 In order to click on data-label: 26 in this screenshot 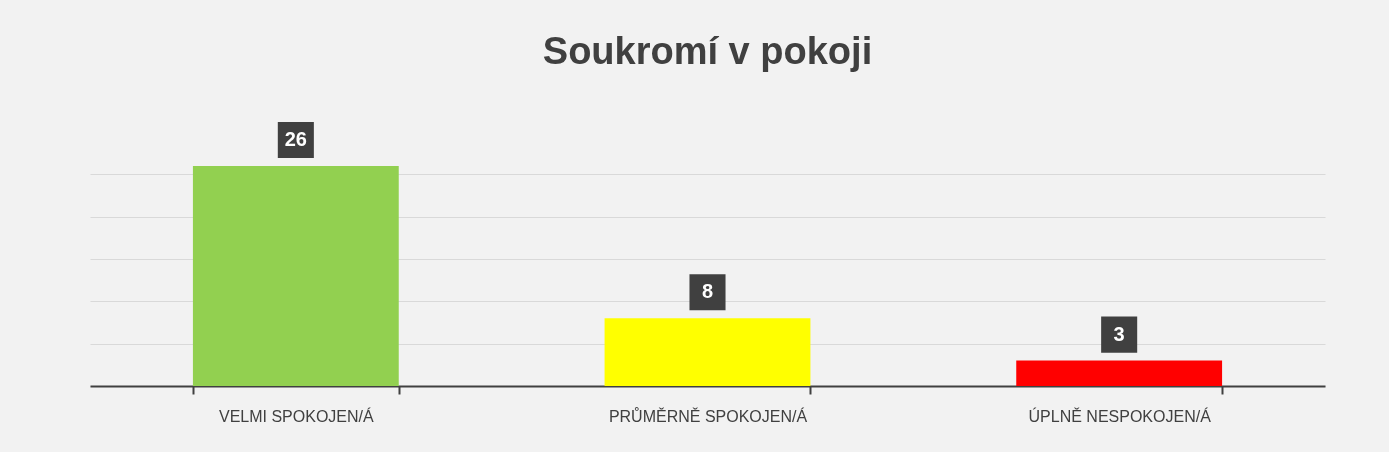, I will do `click(295, 139)`.